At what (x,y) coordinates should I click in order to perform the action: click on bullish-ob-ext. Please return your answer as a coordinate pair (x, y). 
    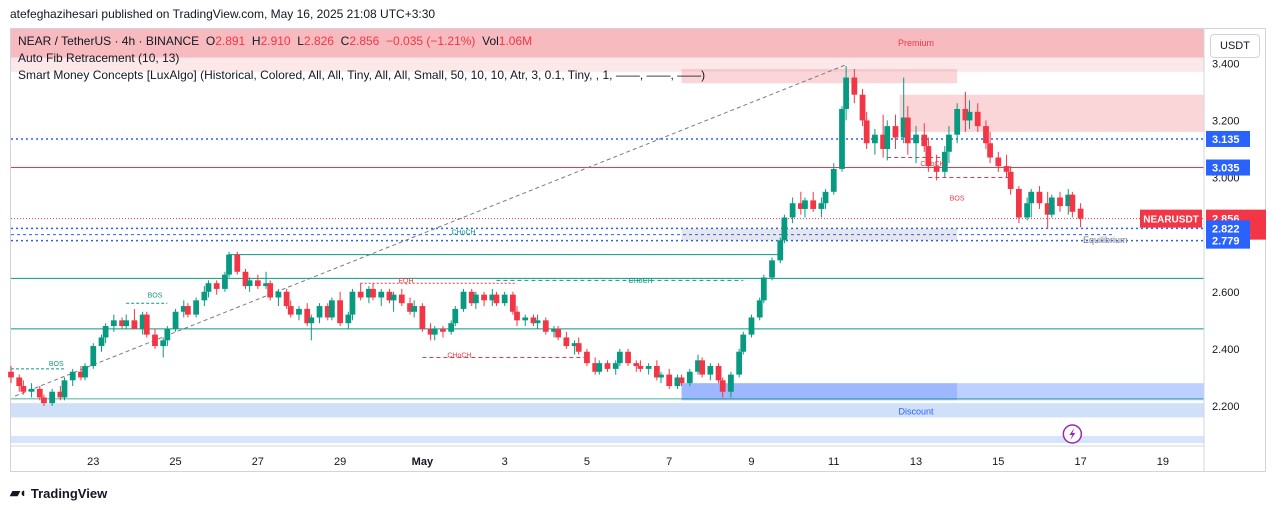
    Looking at the image, I should click on (1080, 392).